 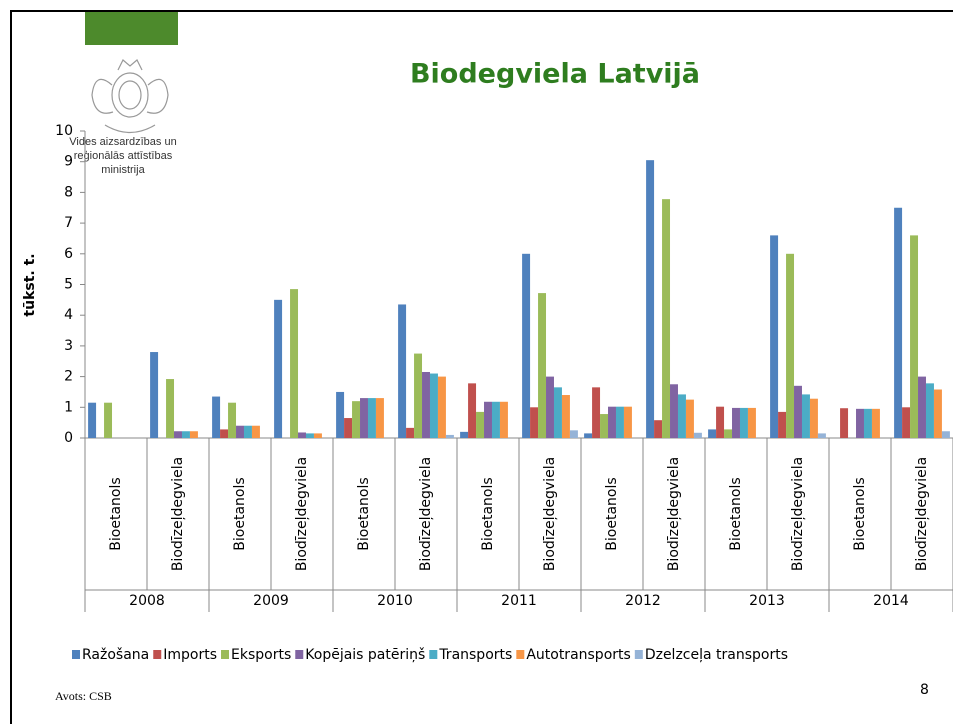 I want to click on y-tick-label: 2, so click(x=68, y=377).